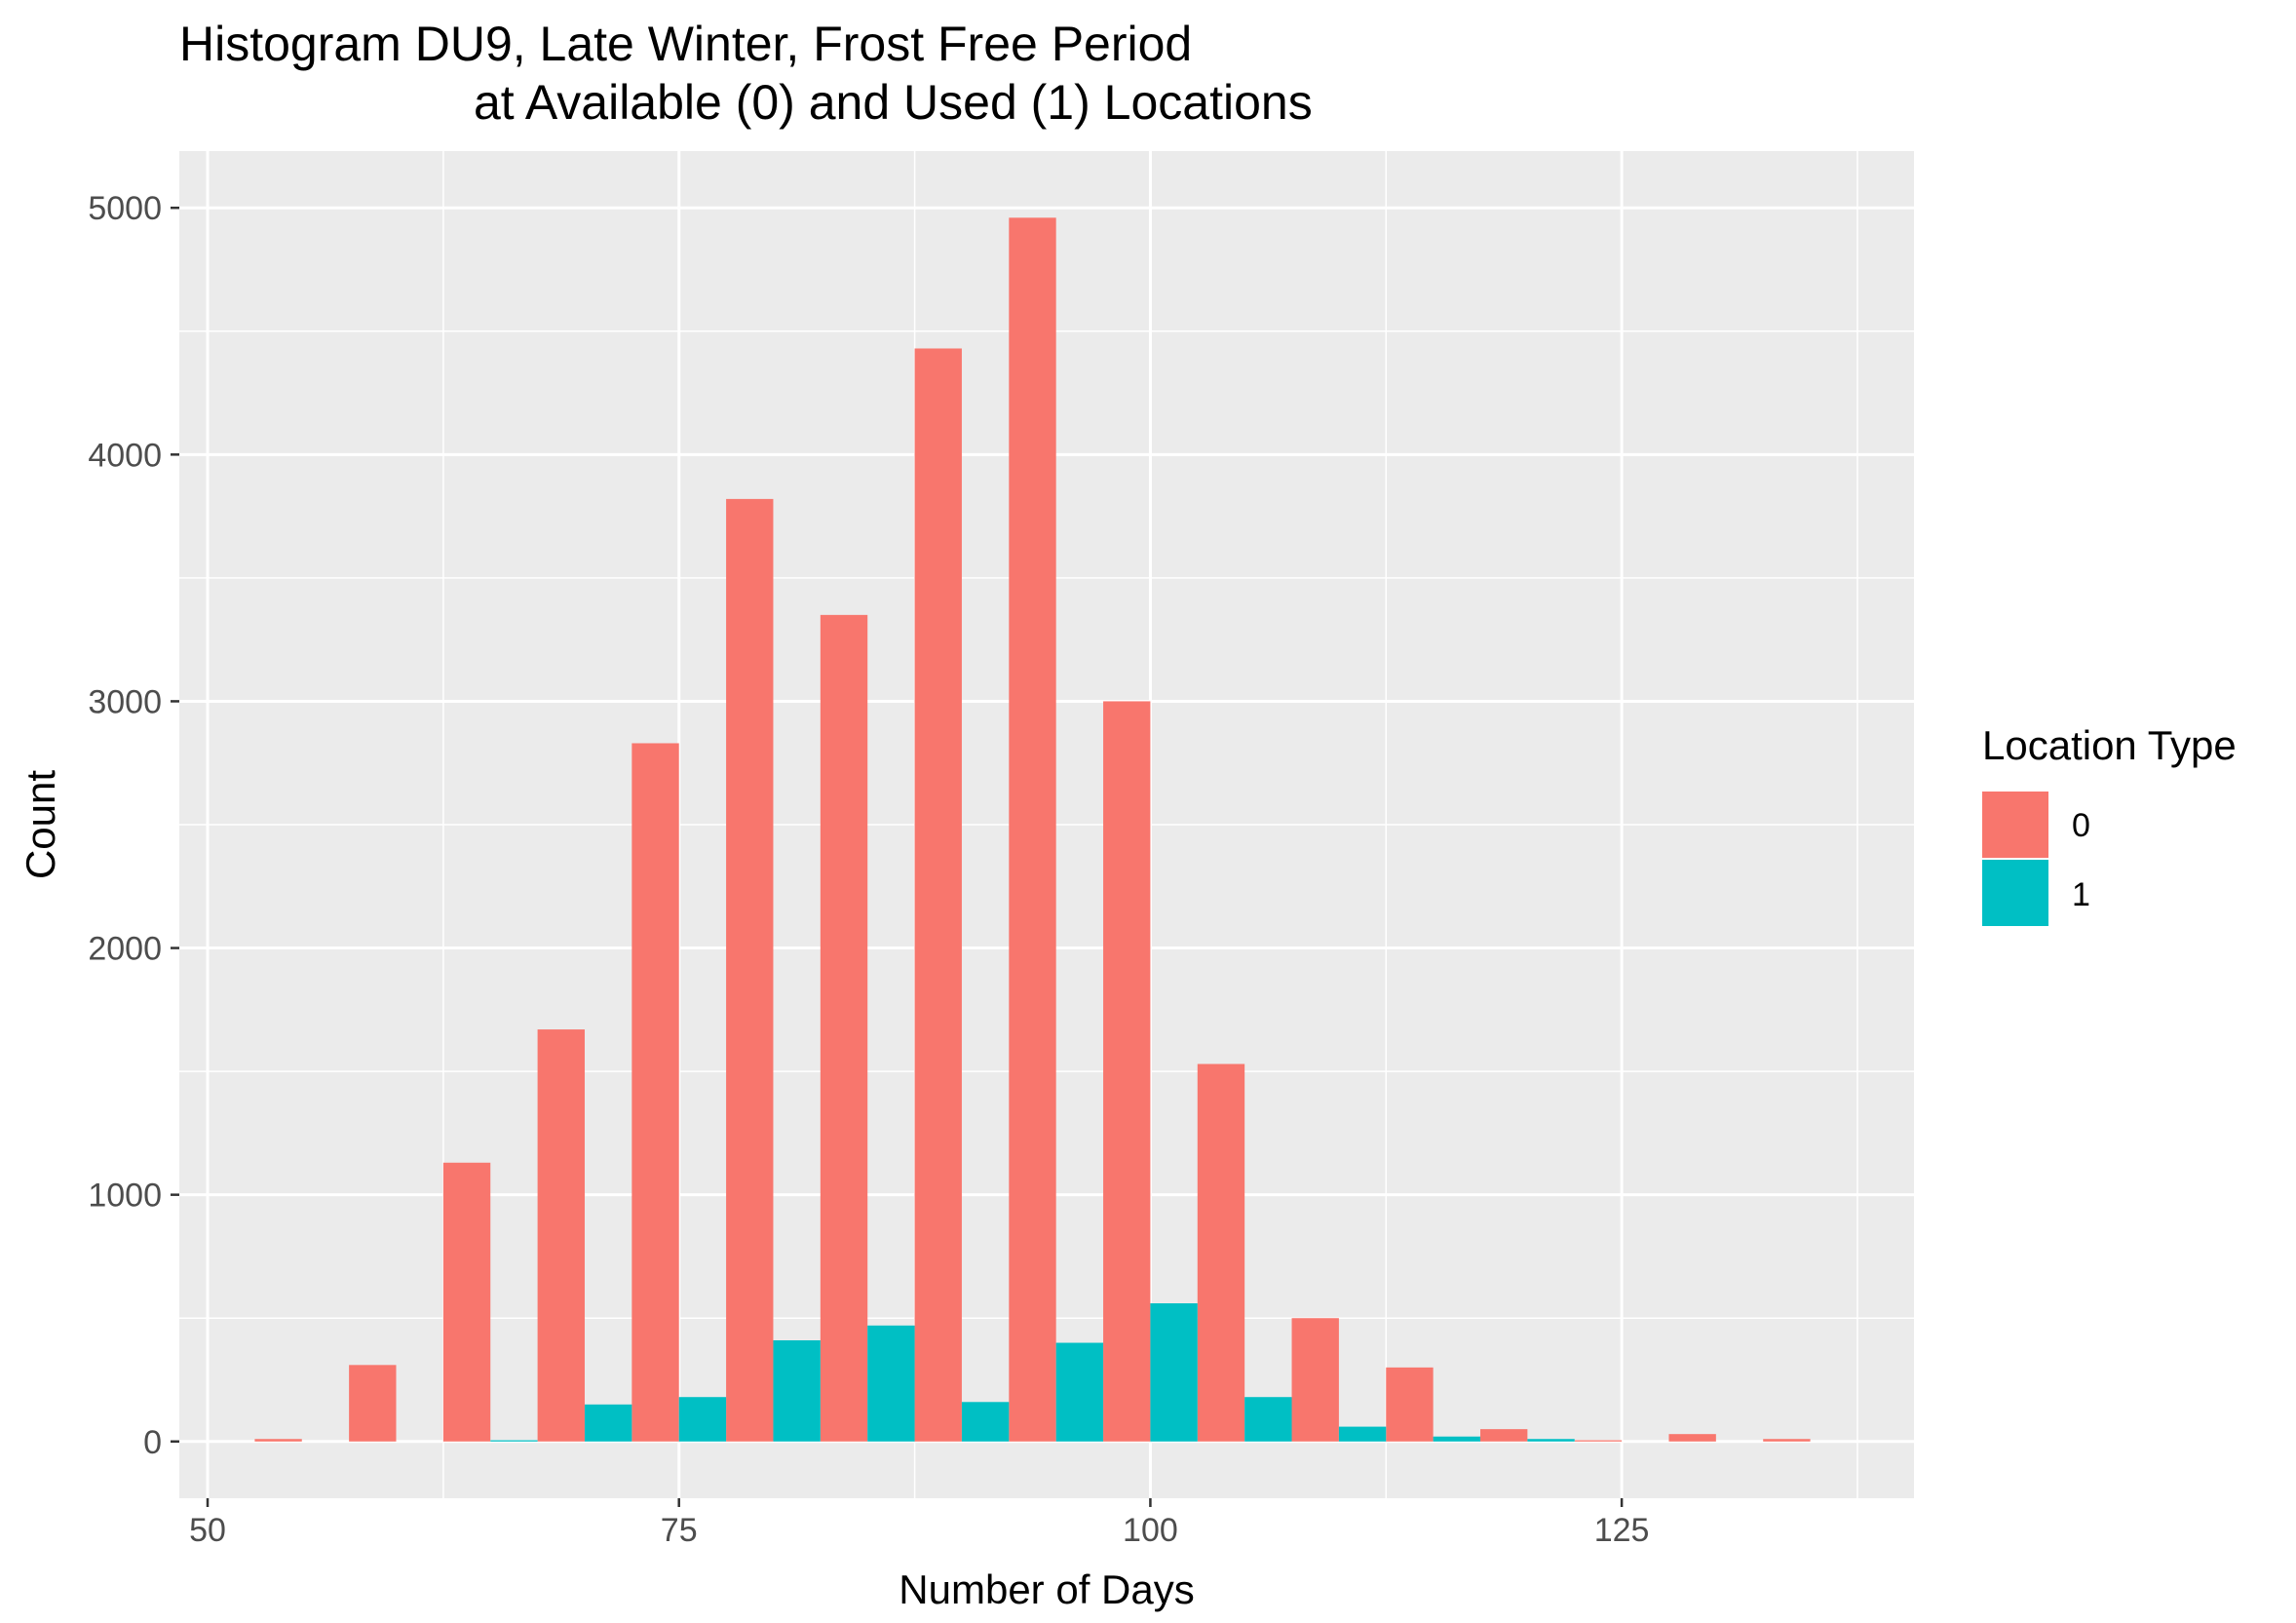  Describe the element at coordinates (1622, 1531) in the screenshot. I see `x-tick-label: 125` at that location.